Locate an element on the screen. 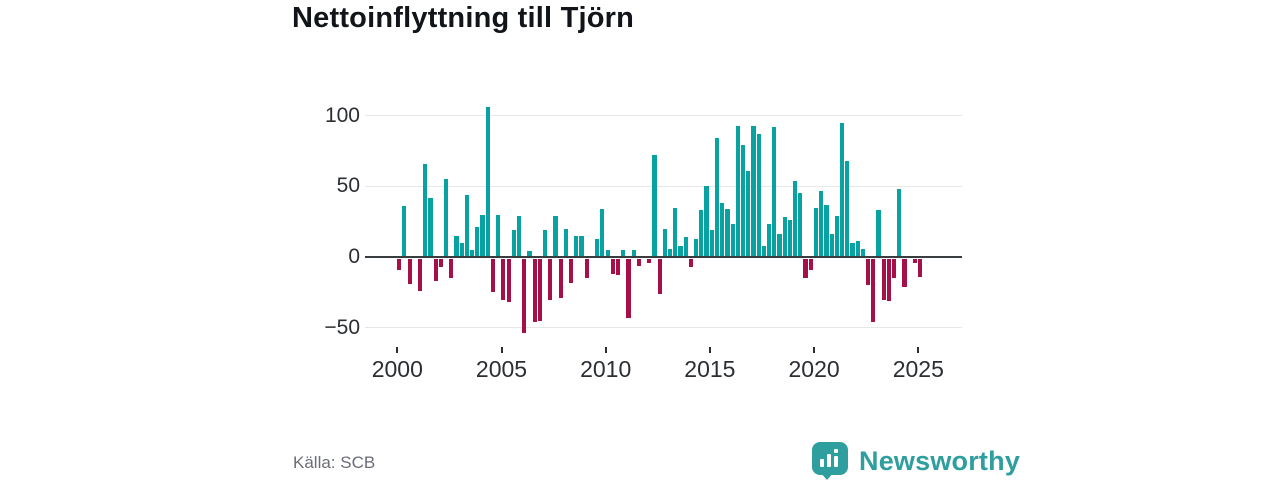 This screenshot has width=1280, height=480. source-credit: Källa: SCB is located at coordinates (334, 462).